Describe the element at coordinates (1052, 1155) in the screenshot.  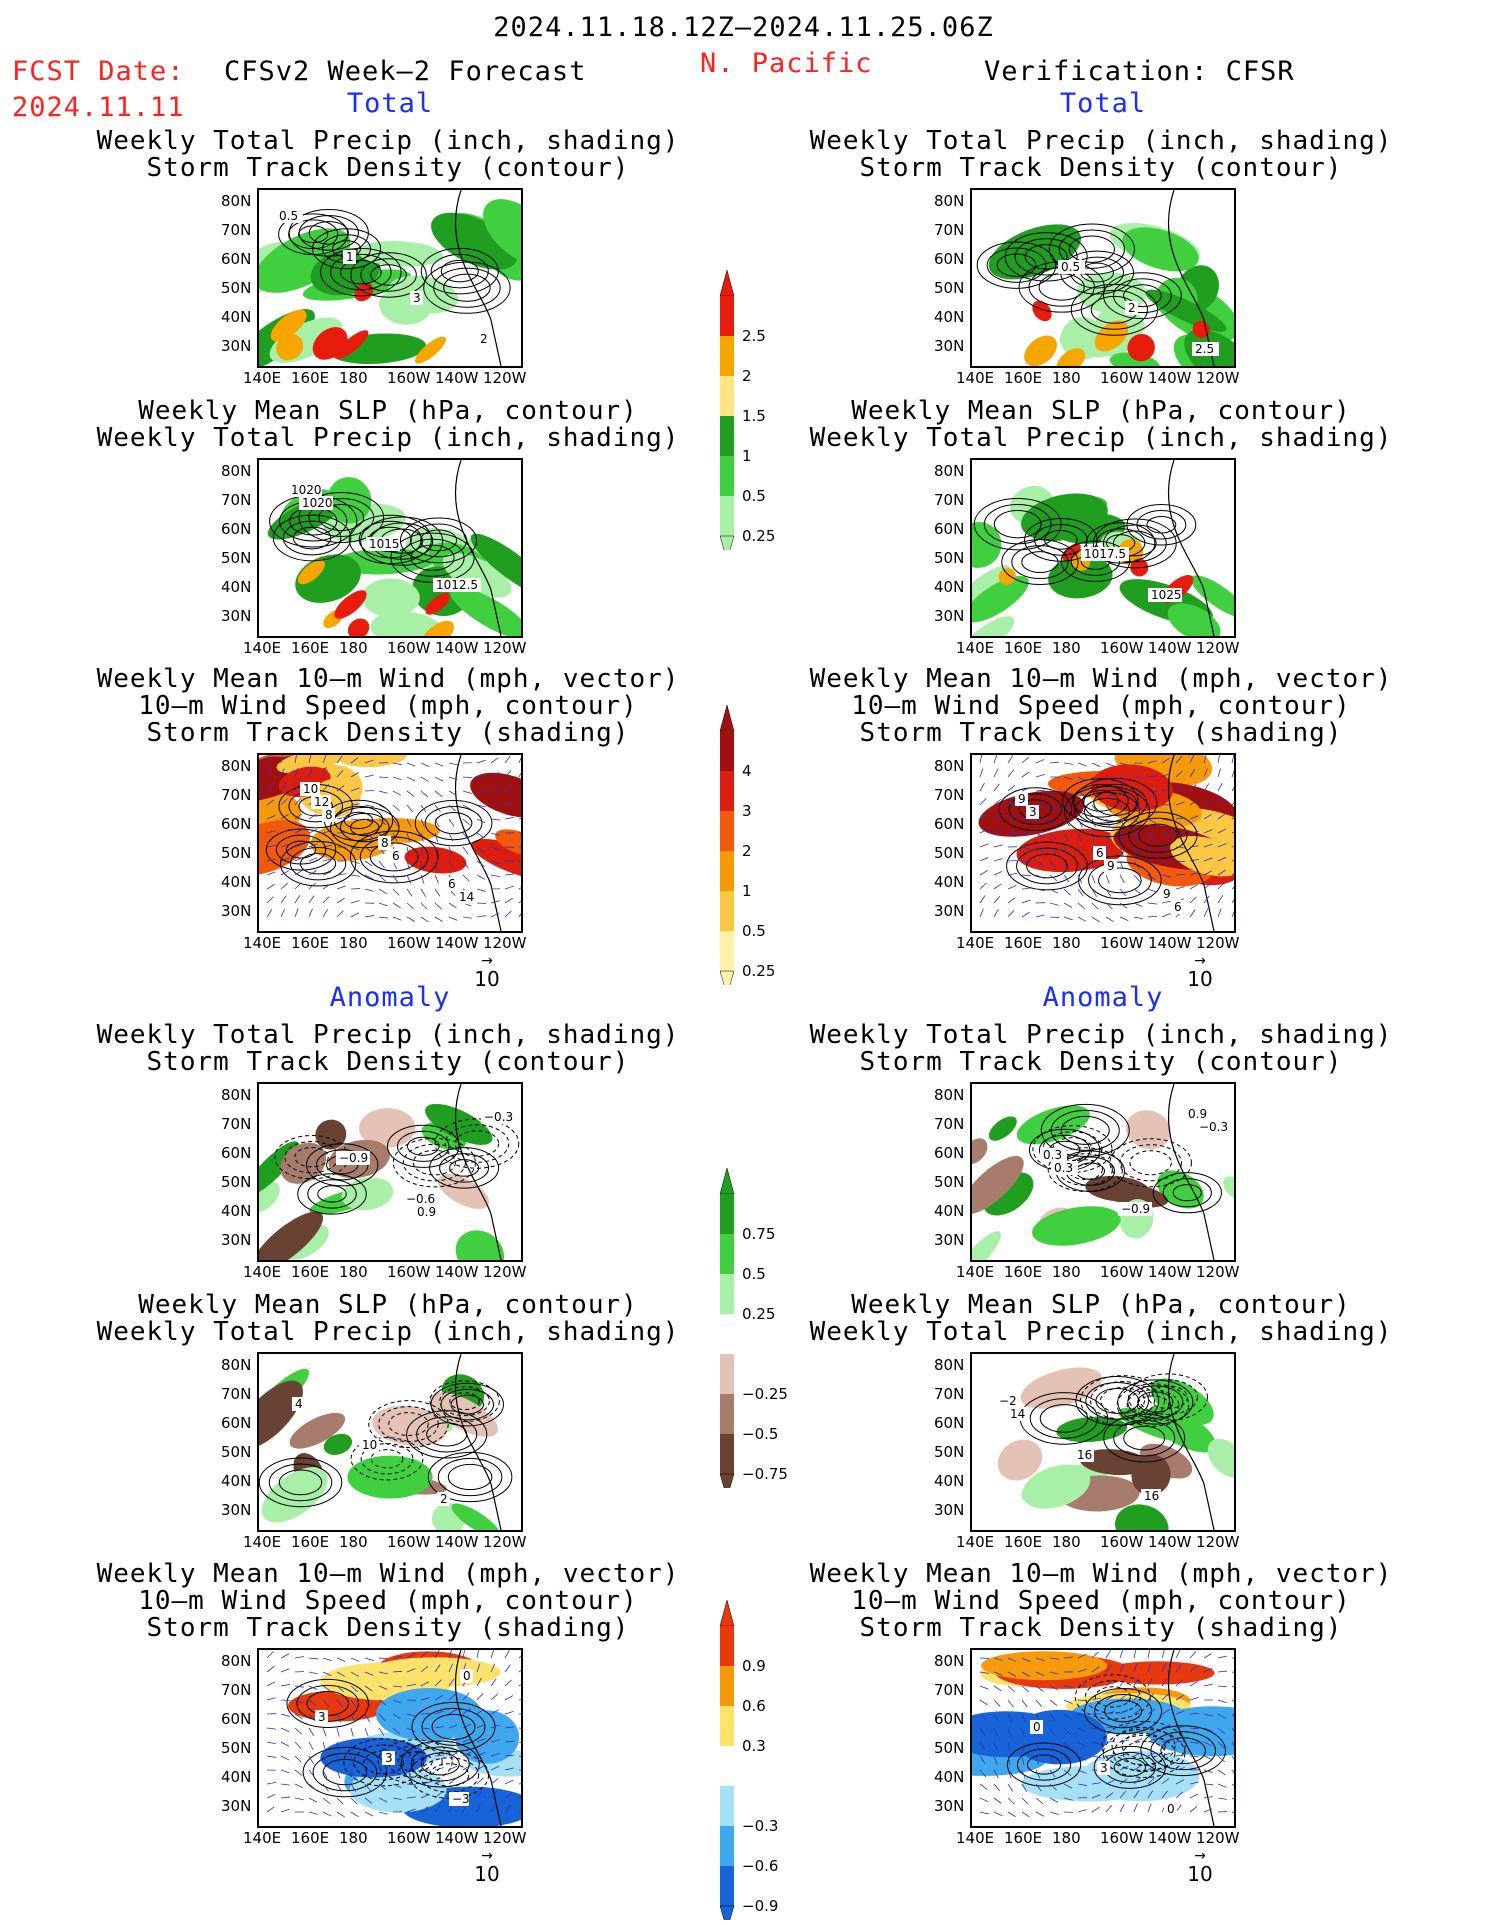
I see `contour-label: 0.3` at that location.